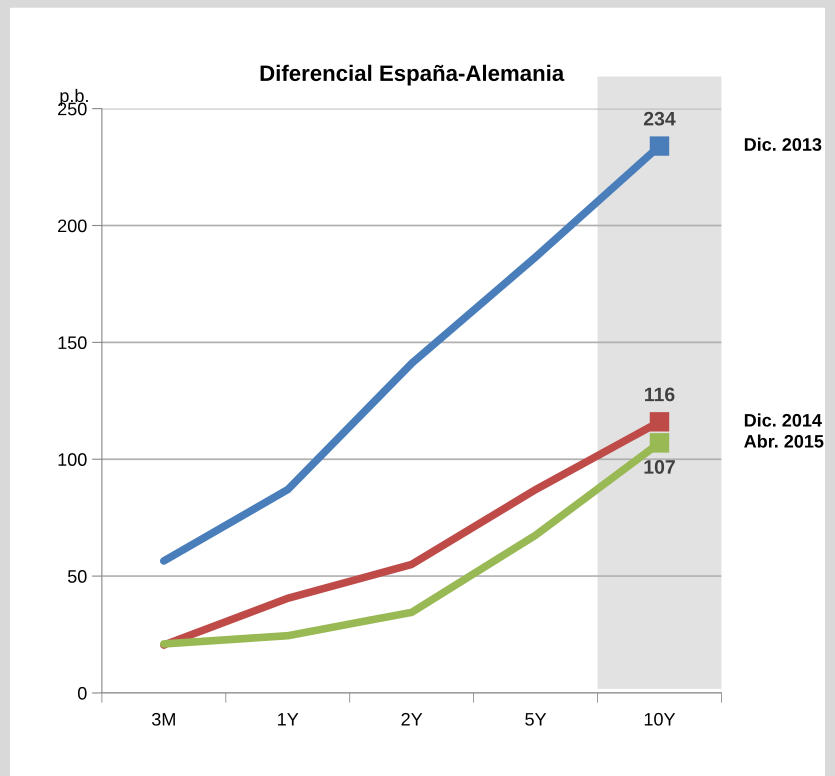 Image resolution: width=835 pixels, height=776 pixels. I want to click on data-label: 234, so click(660, 119).